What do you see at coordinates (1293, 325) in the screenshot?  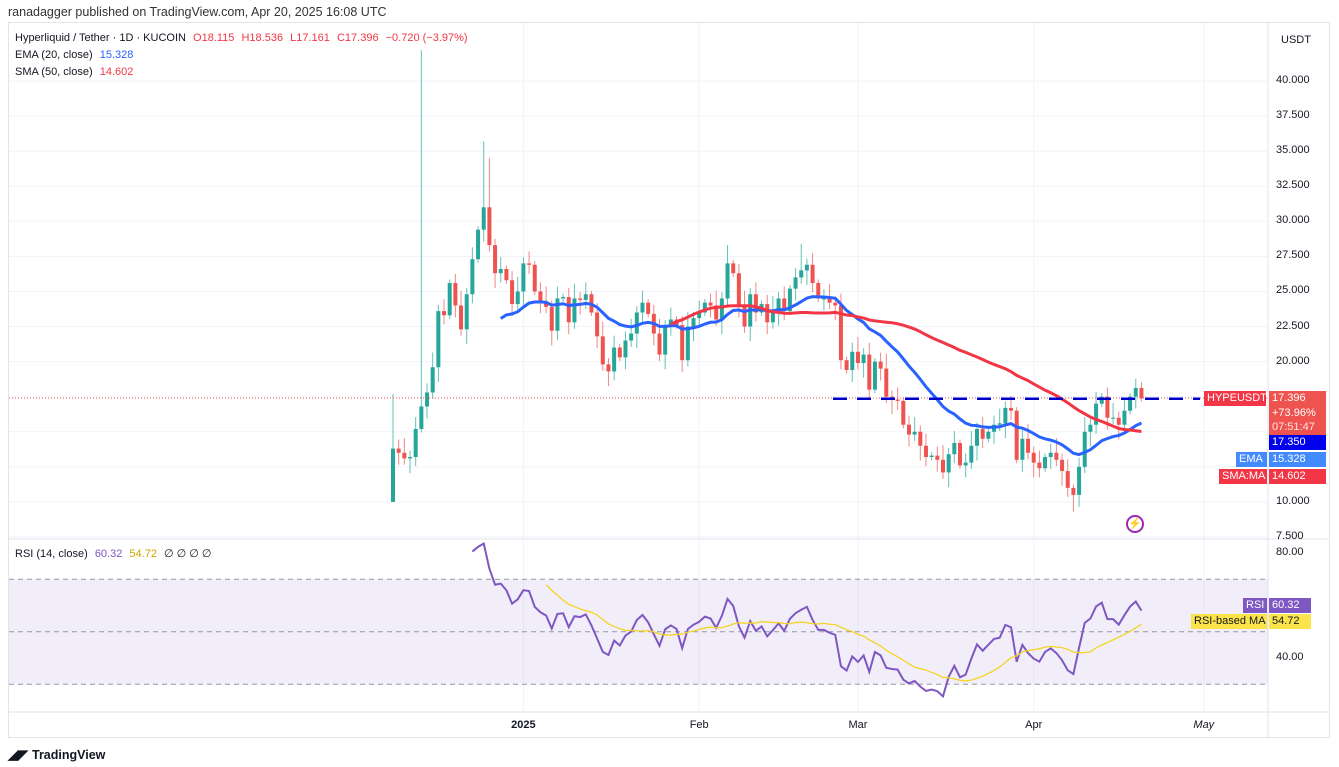 I see `price-tick-label: 22.500` at bounding box center [1293, 325].